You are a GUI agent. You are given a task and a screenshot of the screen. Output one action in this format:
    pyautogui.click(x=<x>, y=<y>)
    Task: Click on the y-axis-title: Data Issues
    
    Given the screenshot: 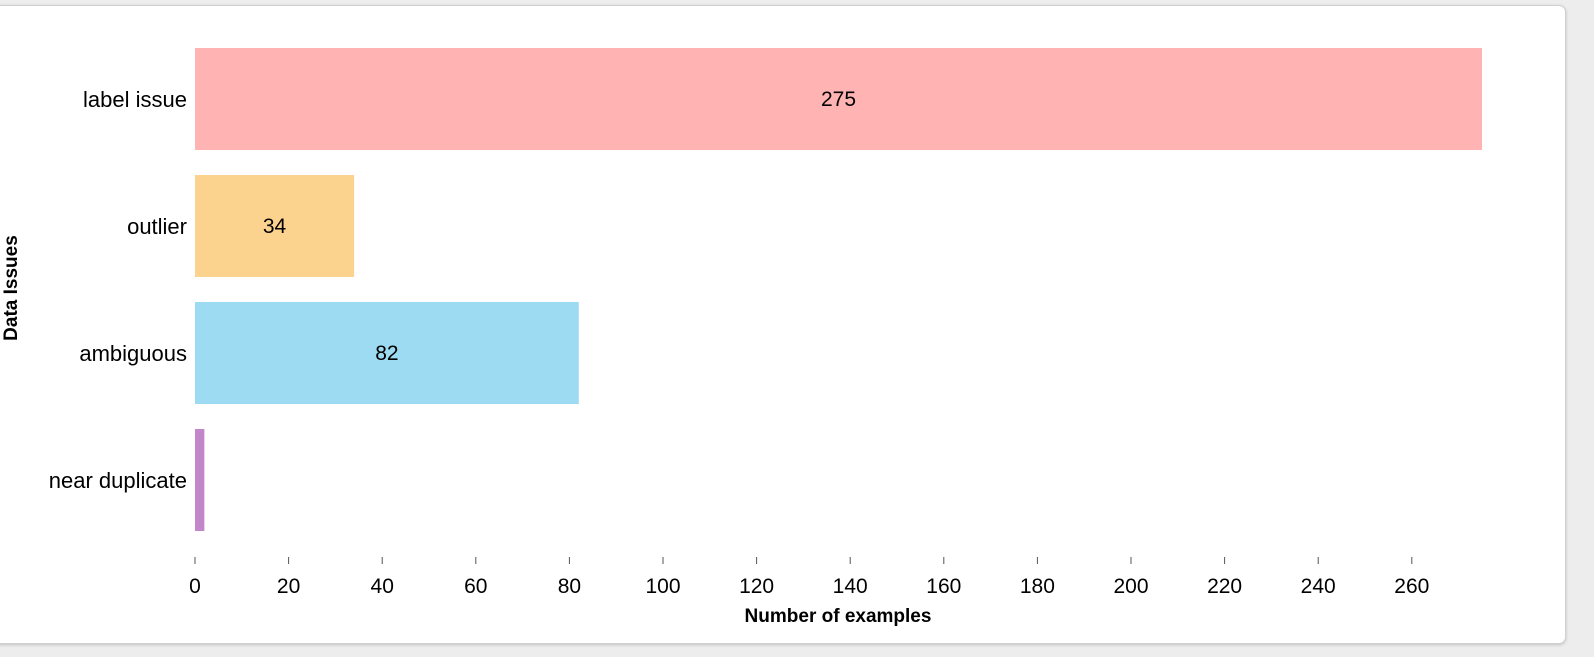 What is the action you would take?
    pyautogui.click(x=11, y=288)
    